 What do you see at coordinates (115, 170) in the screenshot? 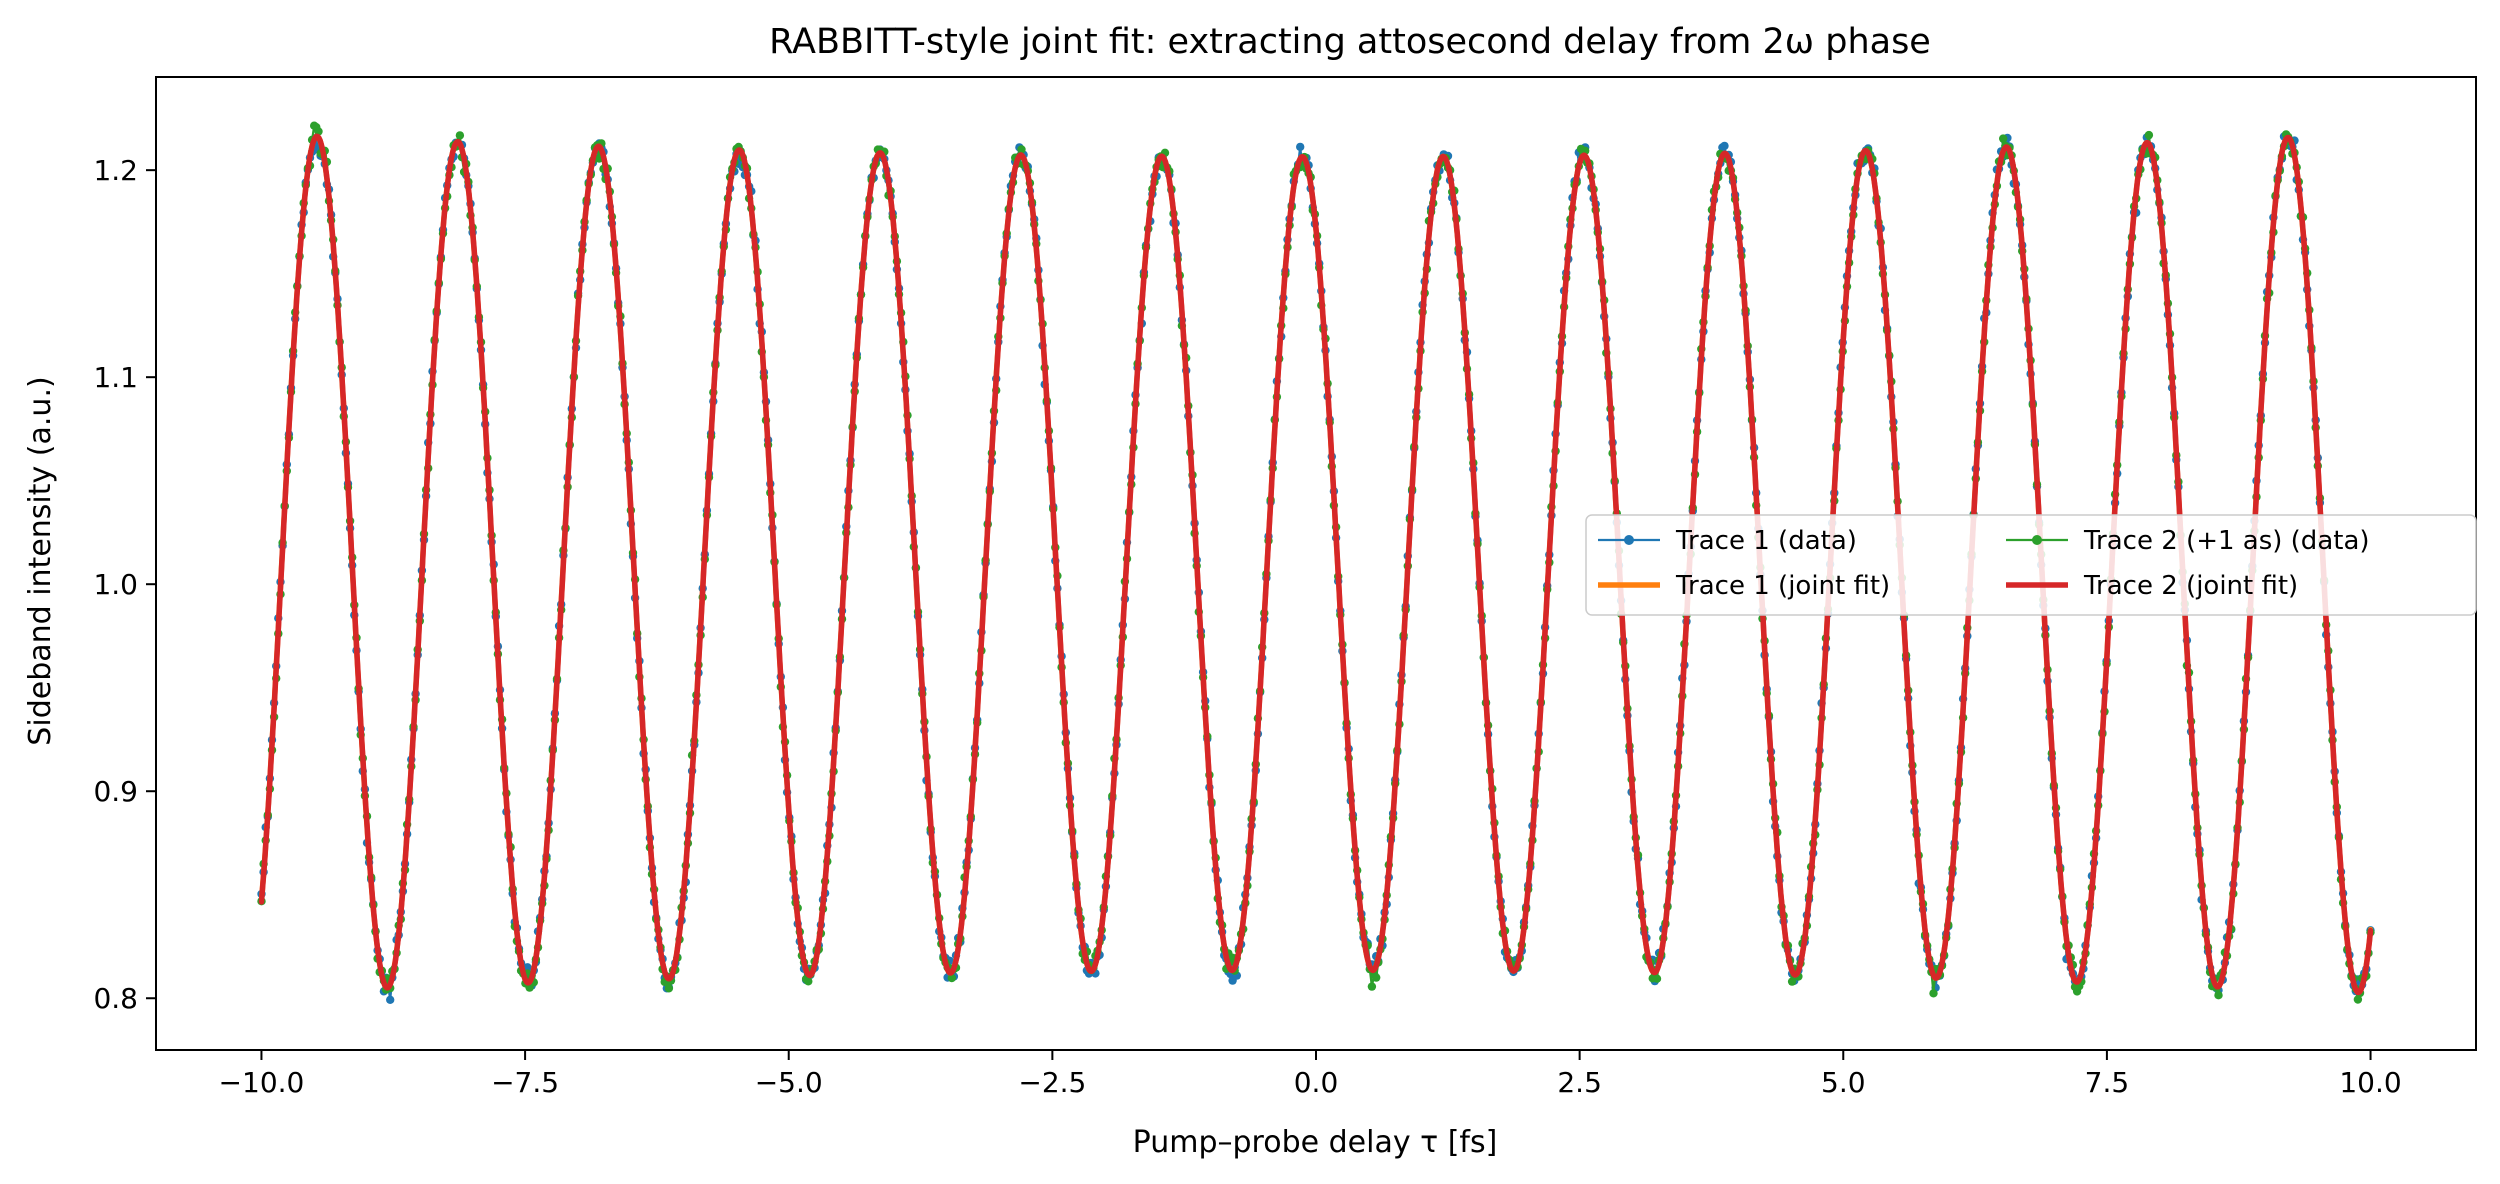
I see `y-tick-label-4: 1.2` at bounding box center [115, 170].